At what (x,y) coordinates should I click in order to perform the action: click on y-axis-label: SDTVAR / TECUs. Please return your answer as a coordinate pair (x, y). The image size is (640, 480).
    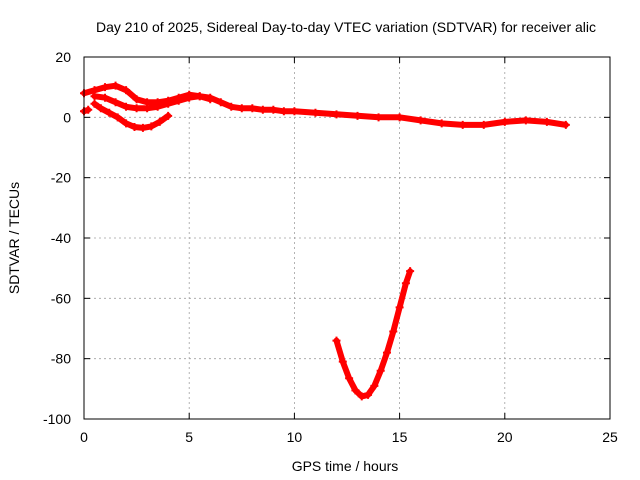
    Looking at the image, I should click on (14, 238).